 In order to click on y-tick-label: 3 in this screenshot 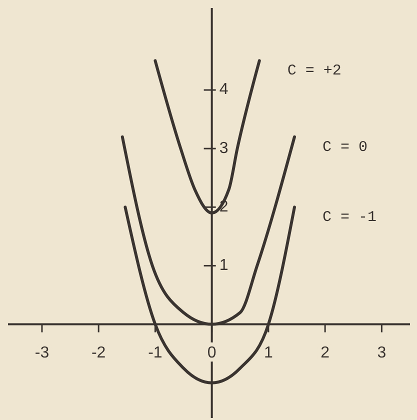, I will do `click(223, 148)`.